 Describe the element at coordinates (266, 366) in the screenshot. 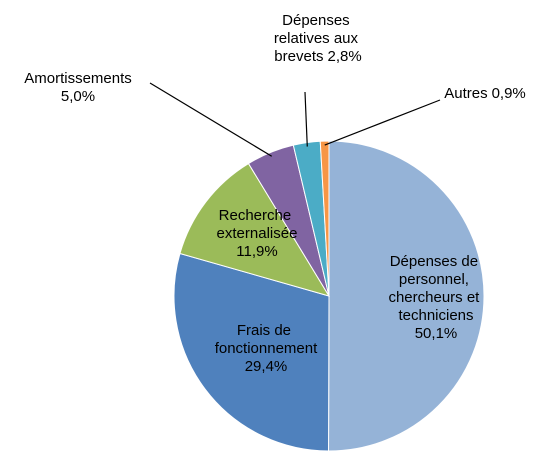

I see `value-label: 29,4%` at that location.